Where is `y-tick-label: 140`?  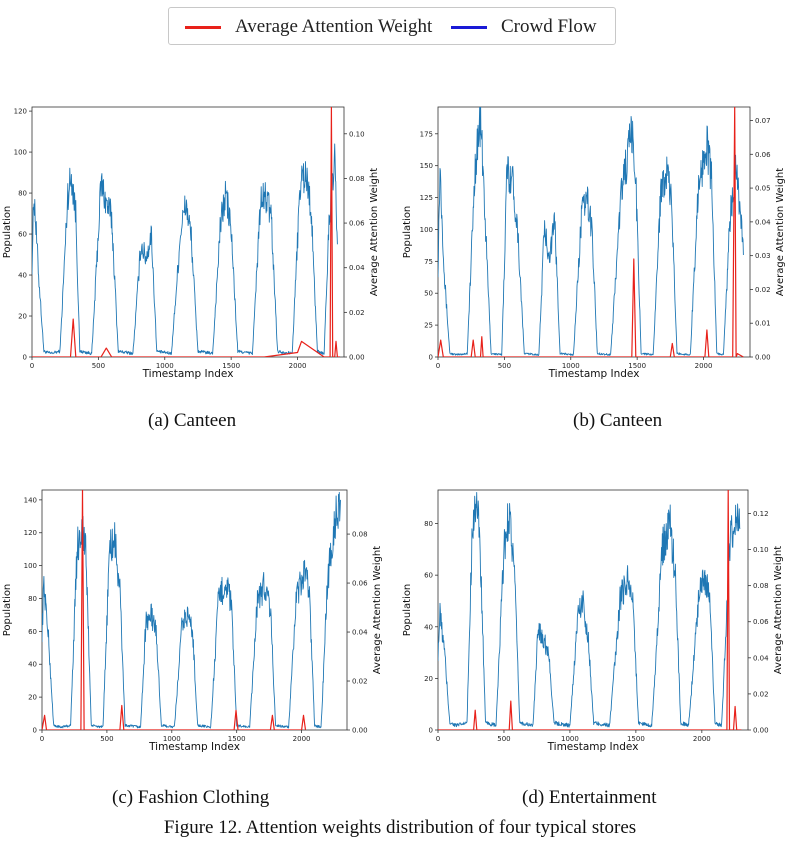
y-tick-label: 140 is located at coordinates (30, 500).